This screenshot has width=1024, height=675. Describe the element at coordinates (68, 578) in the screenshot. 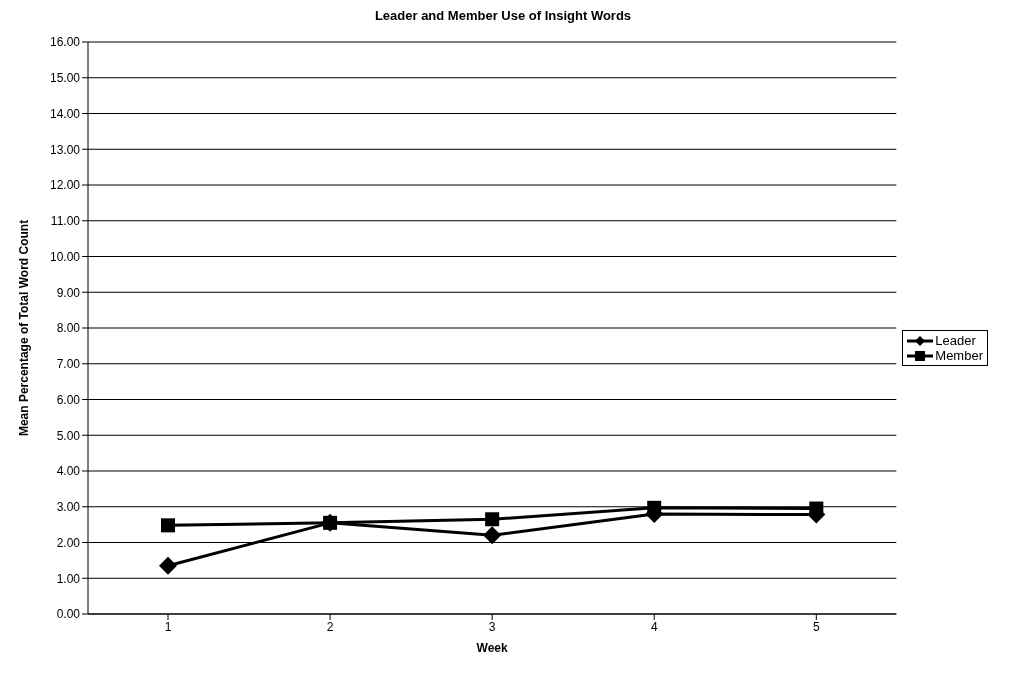

I see `y-tick-label: 1.00` at that location.